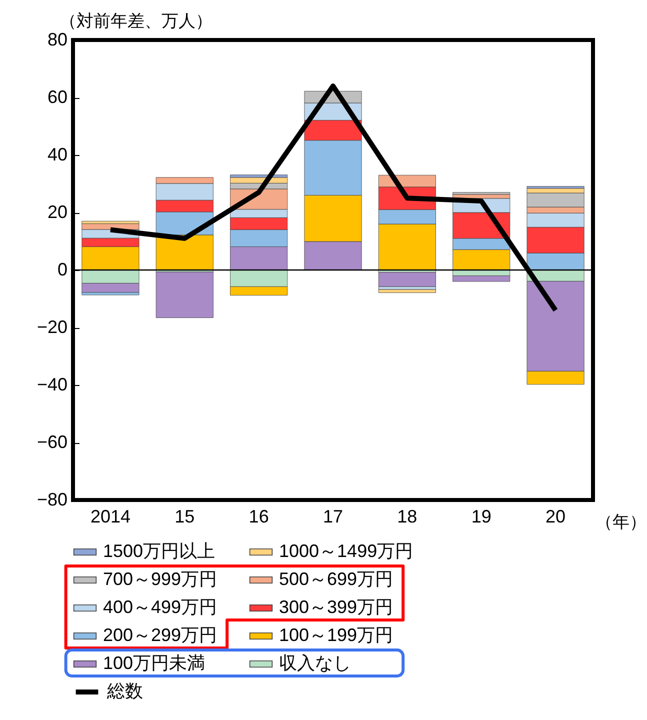  Describe the element at coordinates (52, 327) in the screenshot. I see `y-tick-label: −20` at that location.